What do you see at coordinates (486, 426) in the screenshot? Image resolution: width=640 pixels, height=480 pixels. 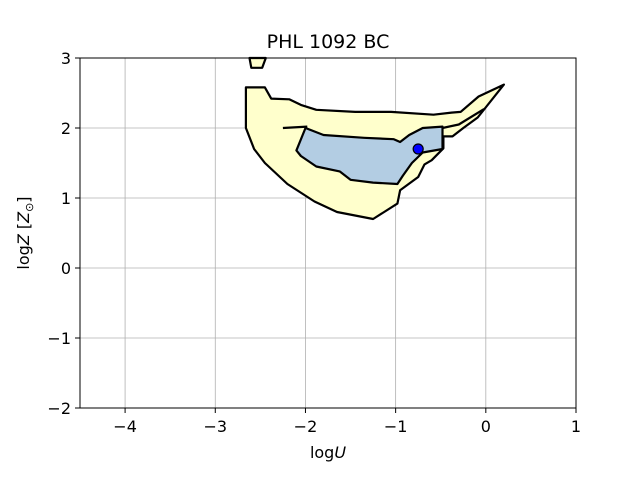 I see `x-tick-label: 0` at bounding box center [486, 426].